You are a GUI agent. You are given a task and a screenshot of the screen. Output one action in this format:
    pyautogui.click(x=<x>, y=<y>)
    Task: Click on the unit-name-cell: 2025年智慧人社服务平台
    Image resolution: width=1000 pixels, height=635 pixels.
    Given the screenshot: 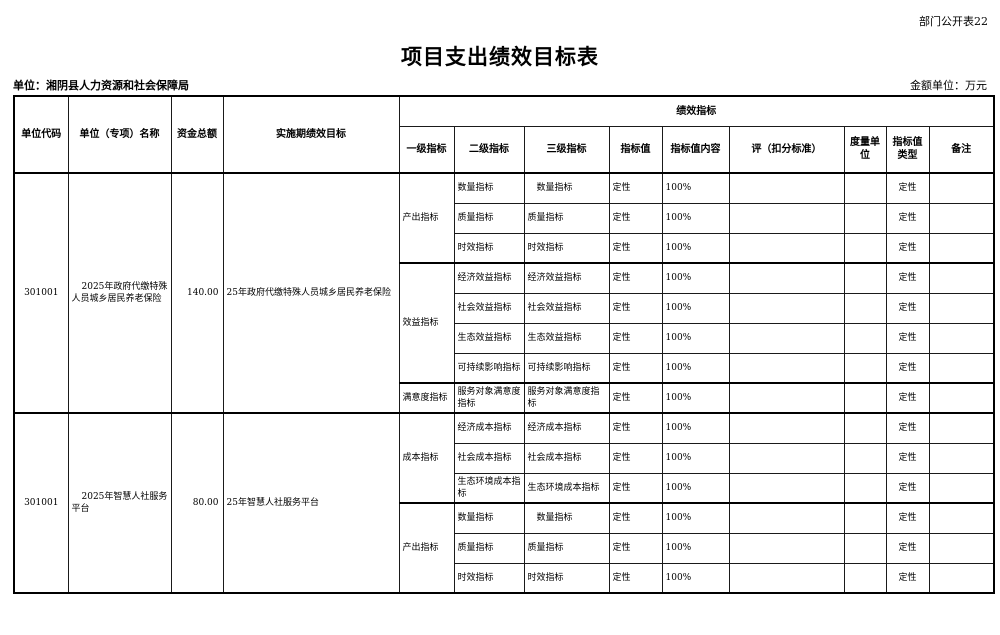 What is the action you would take?
    pyautogui.click(x=119, y=503)
    